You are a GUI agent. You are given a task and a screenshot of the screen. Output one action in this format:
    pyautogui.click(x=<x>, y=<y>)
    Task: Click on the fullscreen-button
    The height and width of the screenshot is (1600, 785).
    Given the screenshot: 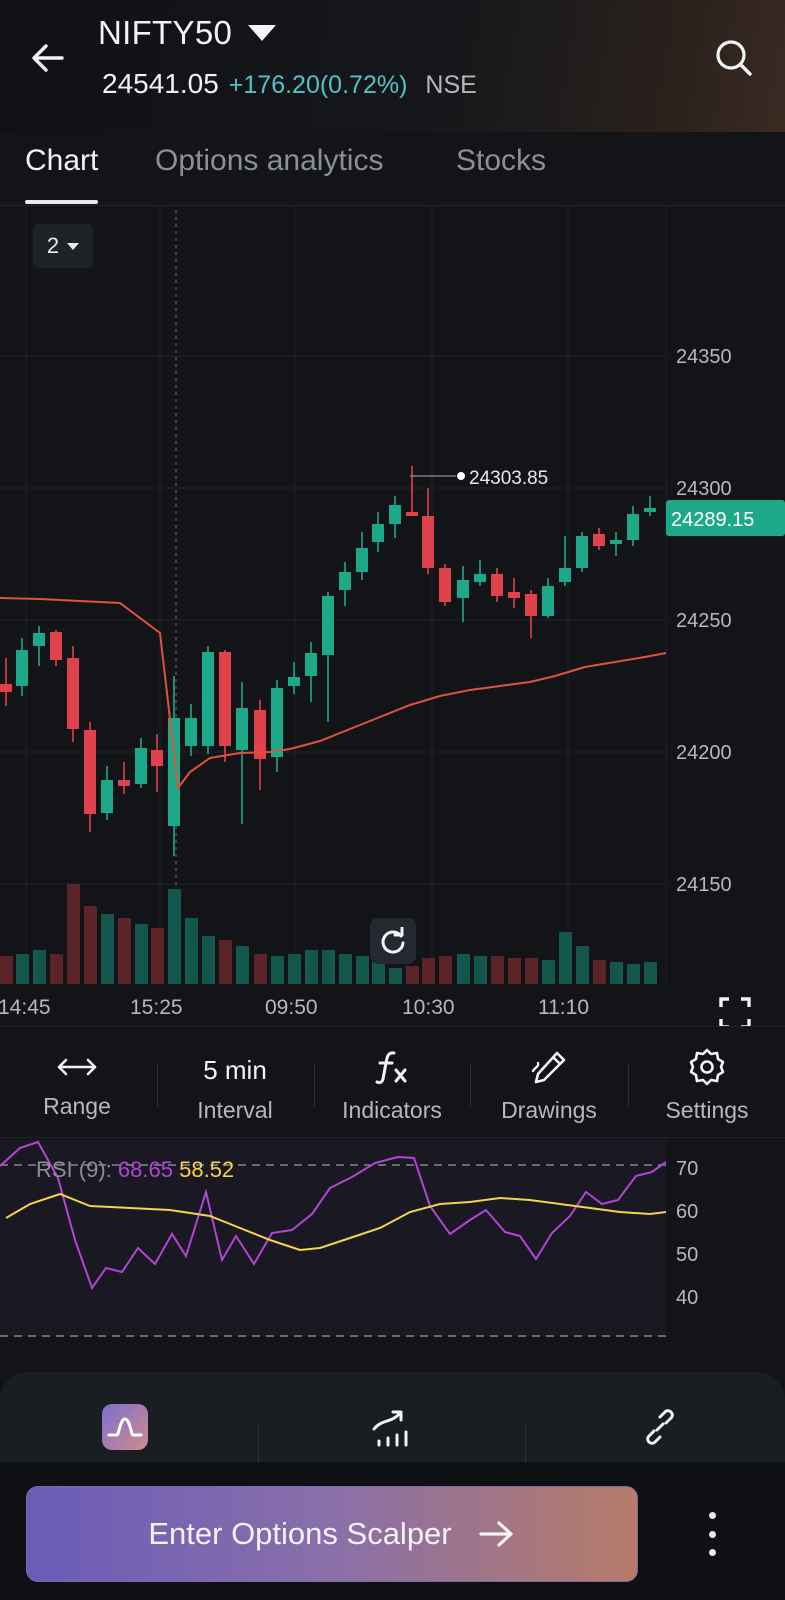 What is the action you would take?
    pyautogui.click(x=735, y=1013)
    